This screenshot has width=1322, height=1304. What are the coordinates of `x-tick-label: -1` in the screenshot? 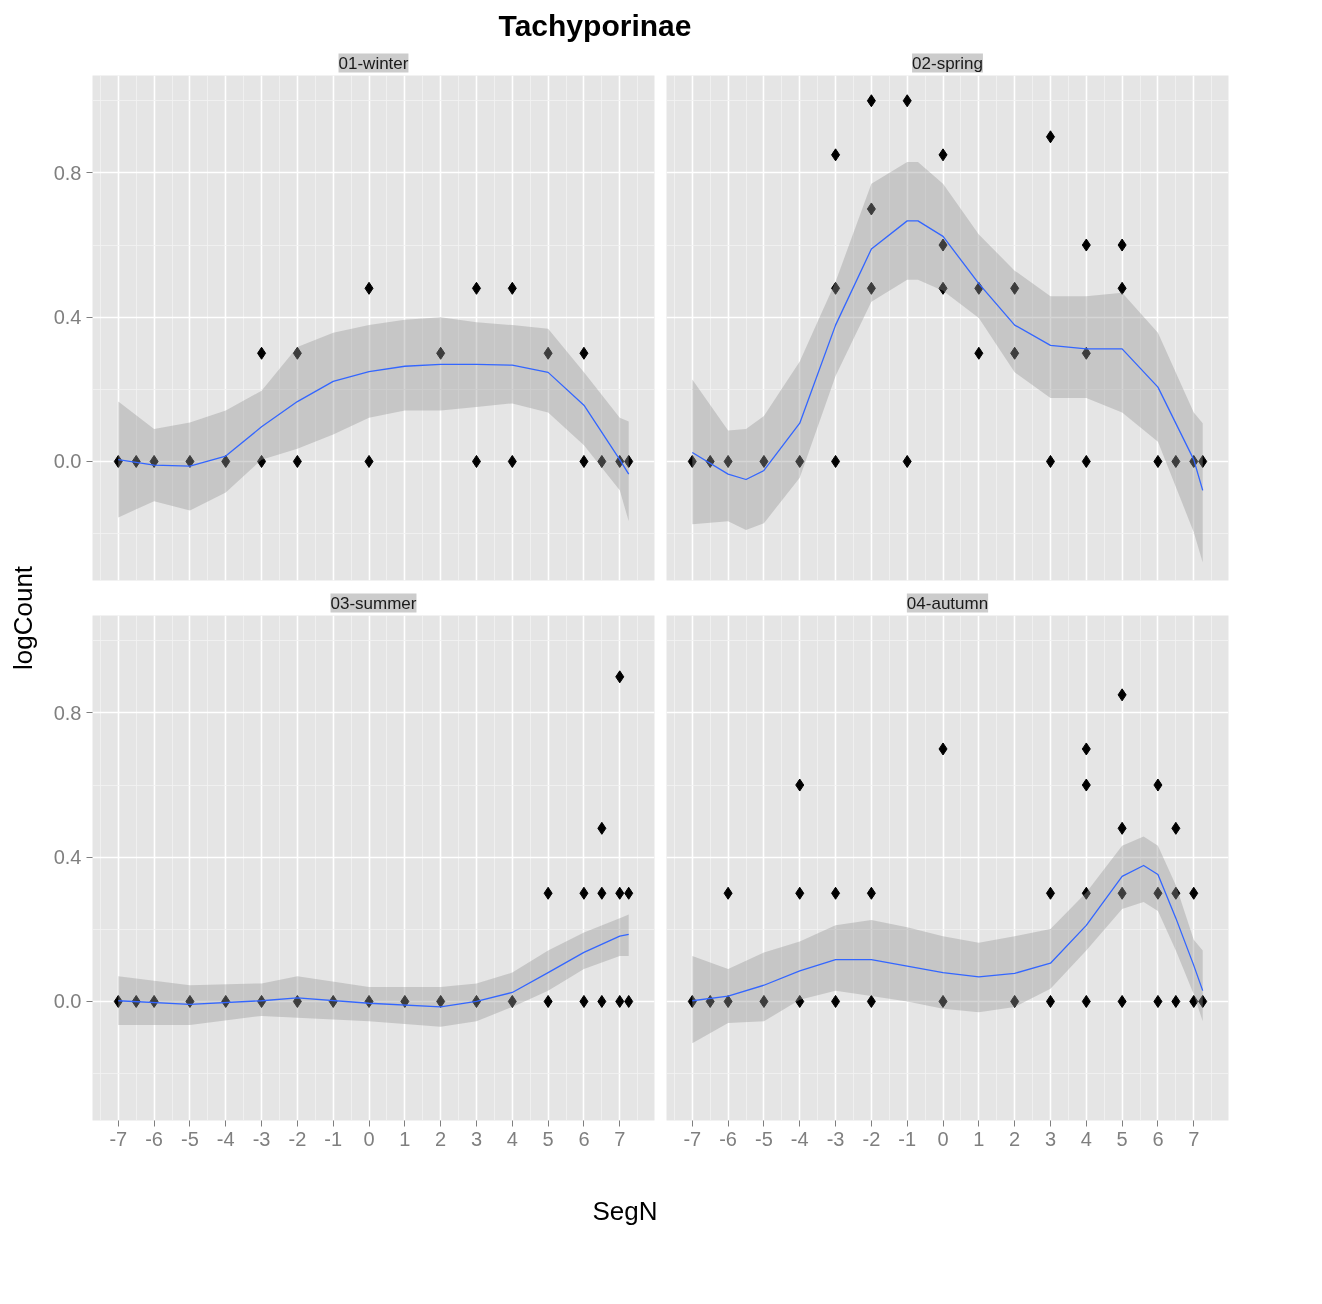 It's located at (333, 1138).